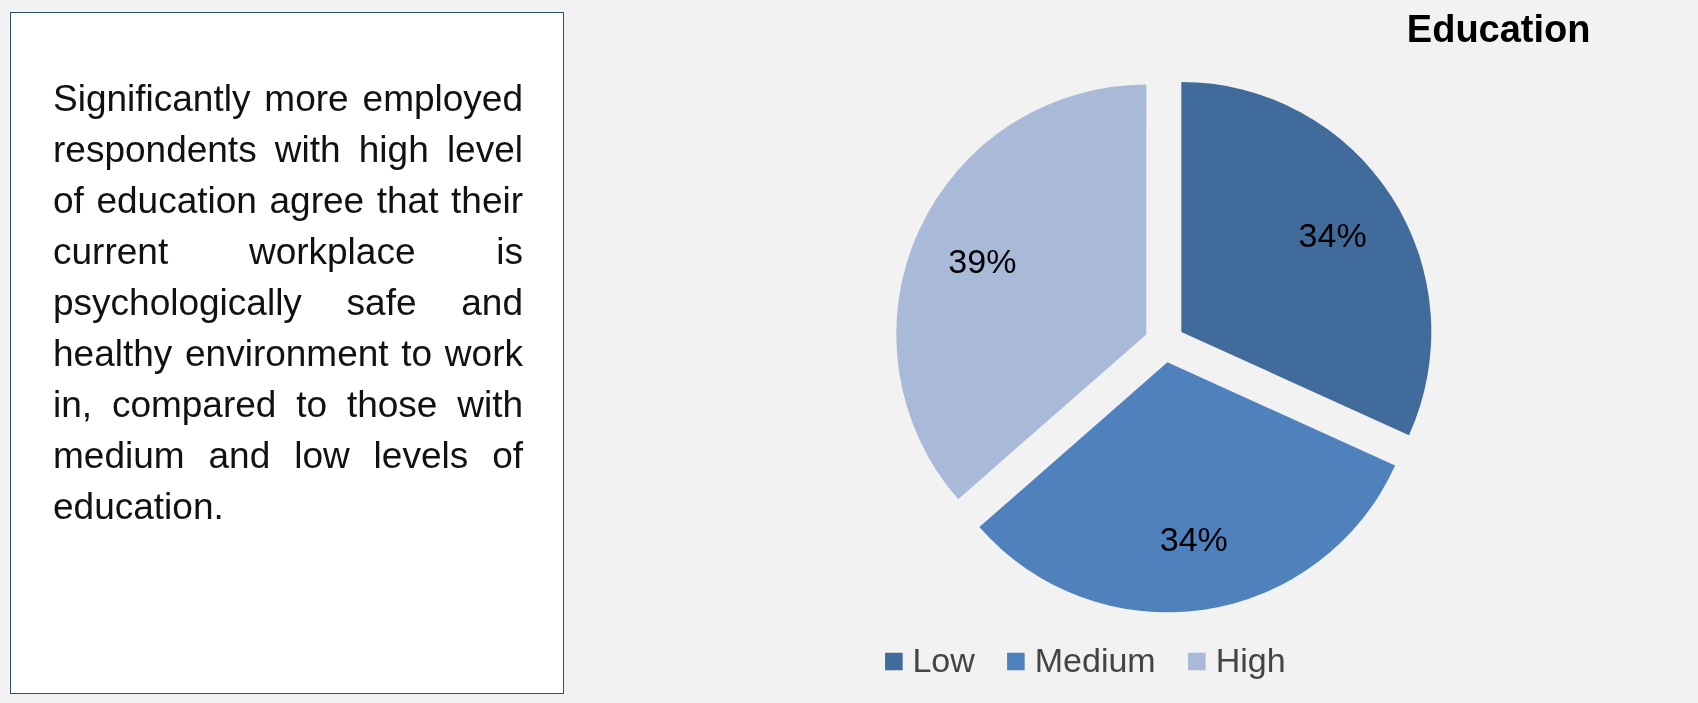  Describe the element at coordinates (1095, 660) in the screenshot. I see `legend-label: Medium` at that location.